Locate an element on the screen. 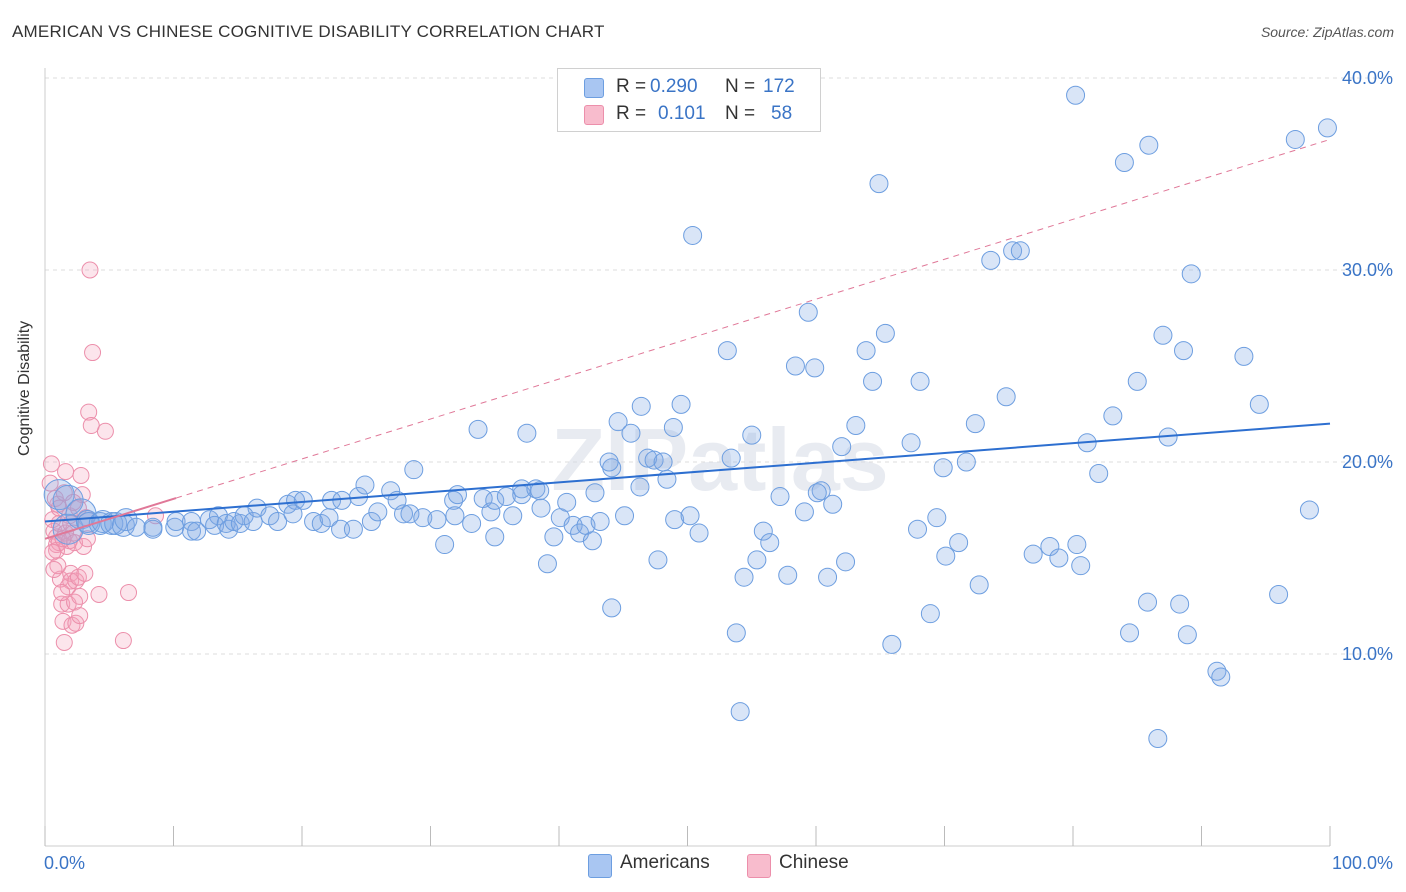 The height and width of the screenshot is (892, 1406). americans-legend-swatch is located at coordinates (600, 866).